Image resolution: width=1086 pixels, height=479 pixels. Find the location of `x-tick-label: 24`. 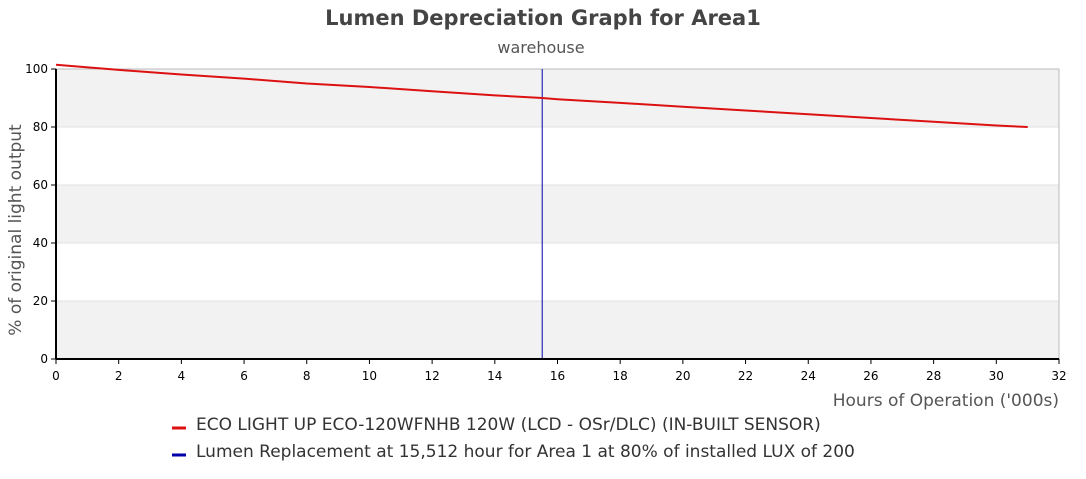

x-tick-label: 24 is located at coordinates (808, 376).